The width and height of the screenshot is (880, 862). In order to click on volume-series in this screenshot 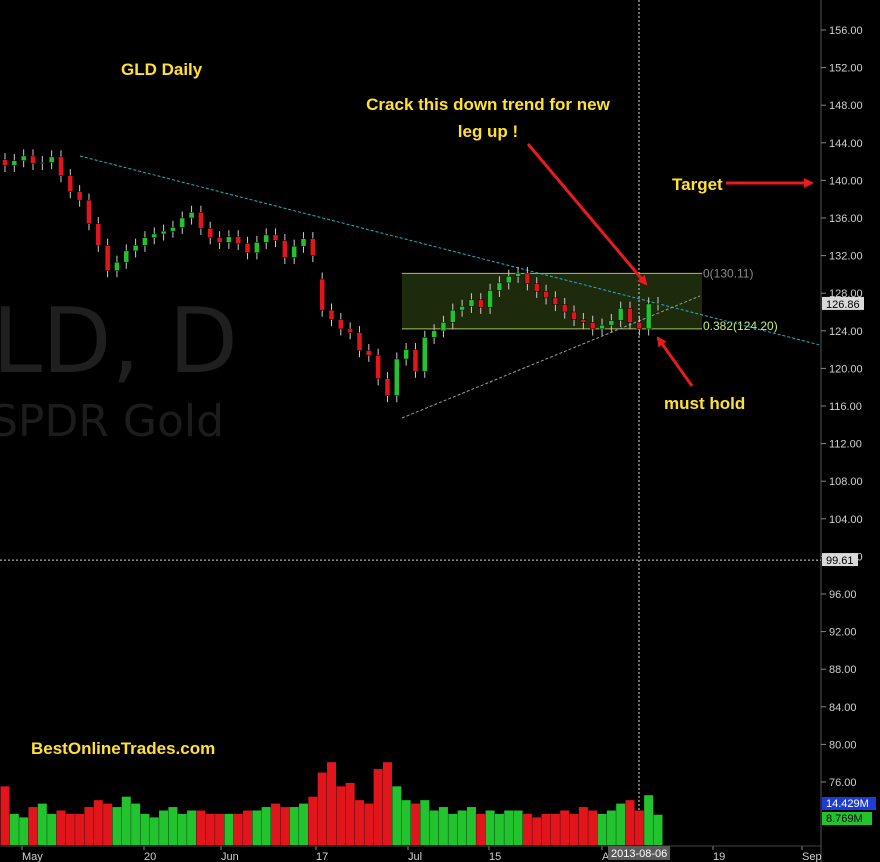, I will do `click(331, 803)`.